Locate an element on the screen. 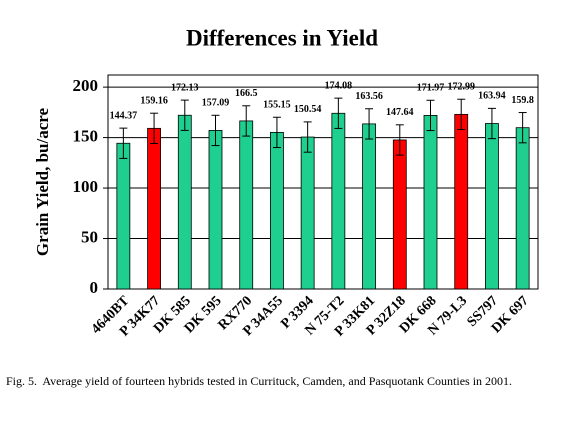 This screenshot has width=564, height=422. value-label: 163.94 is located at coordinates (492, 96).